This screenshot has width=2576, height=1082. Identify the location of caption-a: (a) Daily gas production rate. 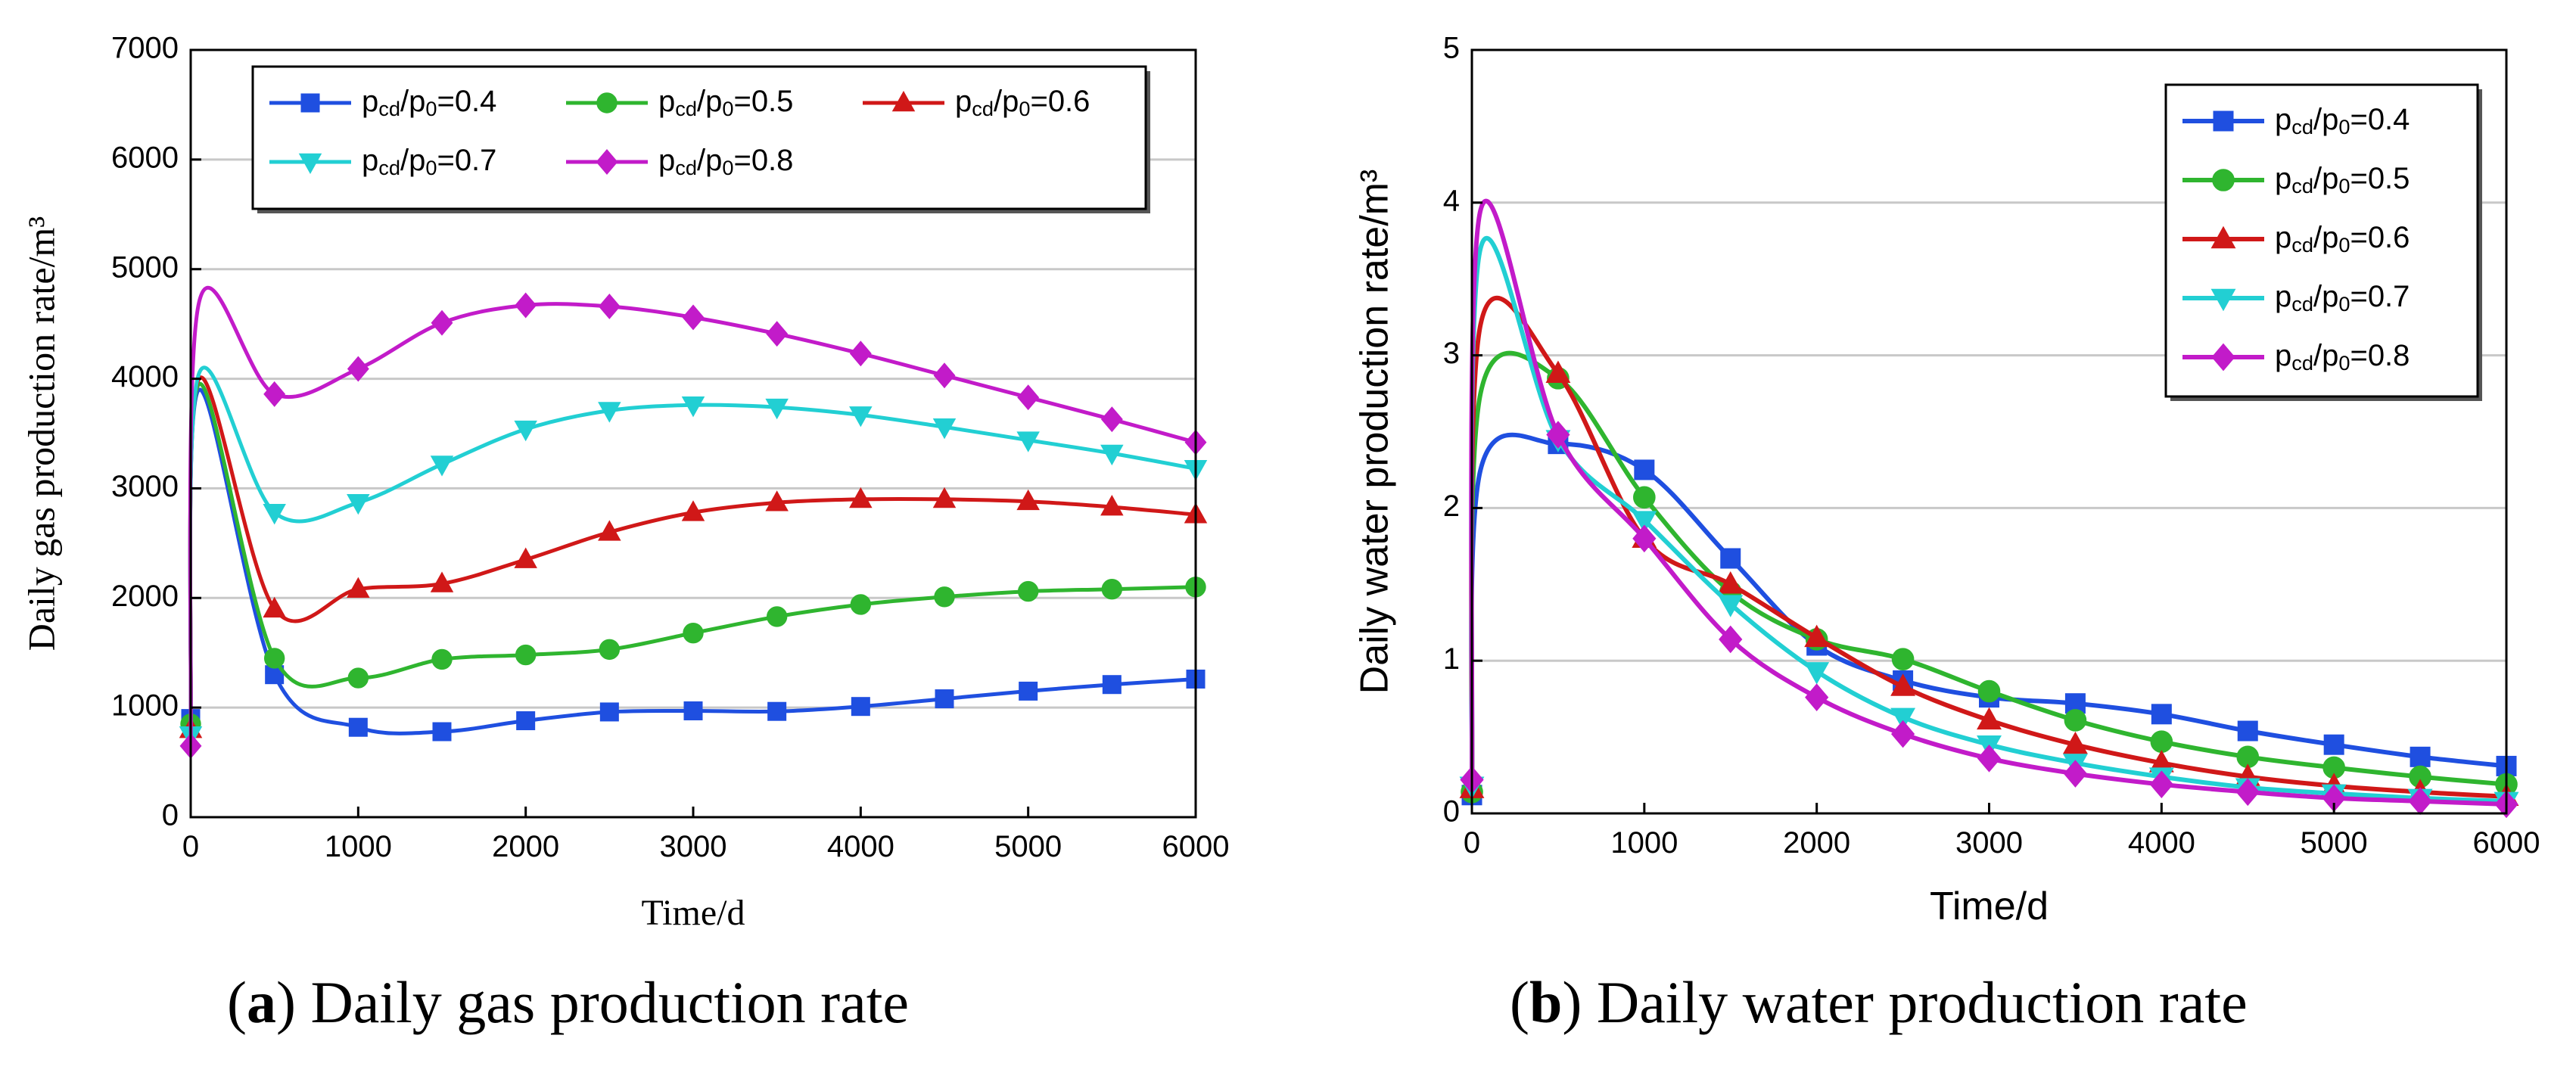
(568, 1002).